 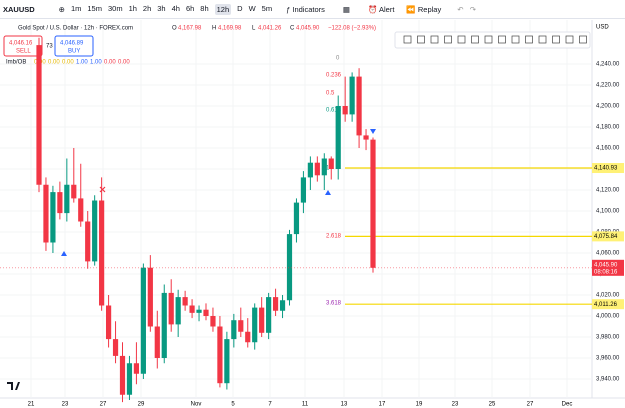 What do you see at coordinates (305, 405) in the screenshot?
I see `x-tick-label: 11` at bounding box center [305, 405].